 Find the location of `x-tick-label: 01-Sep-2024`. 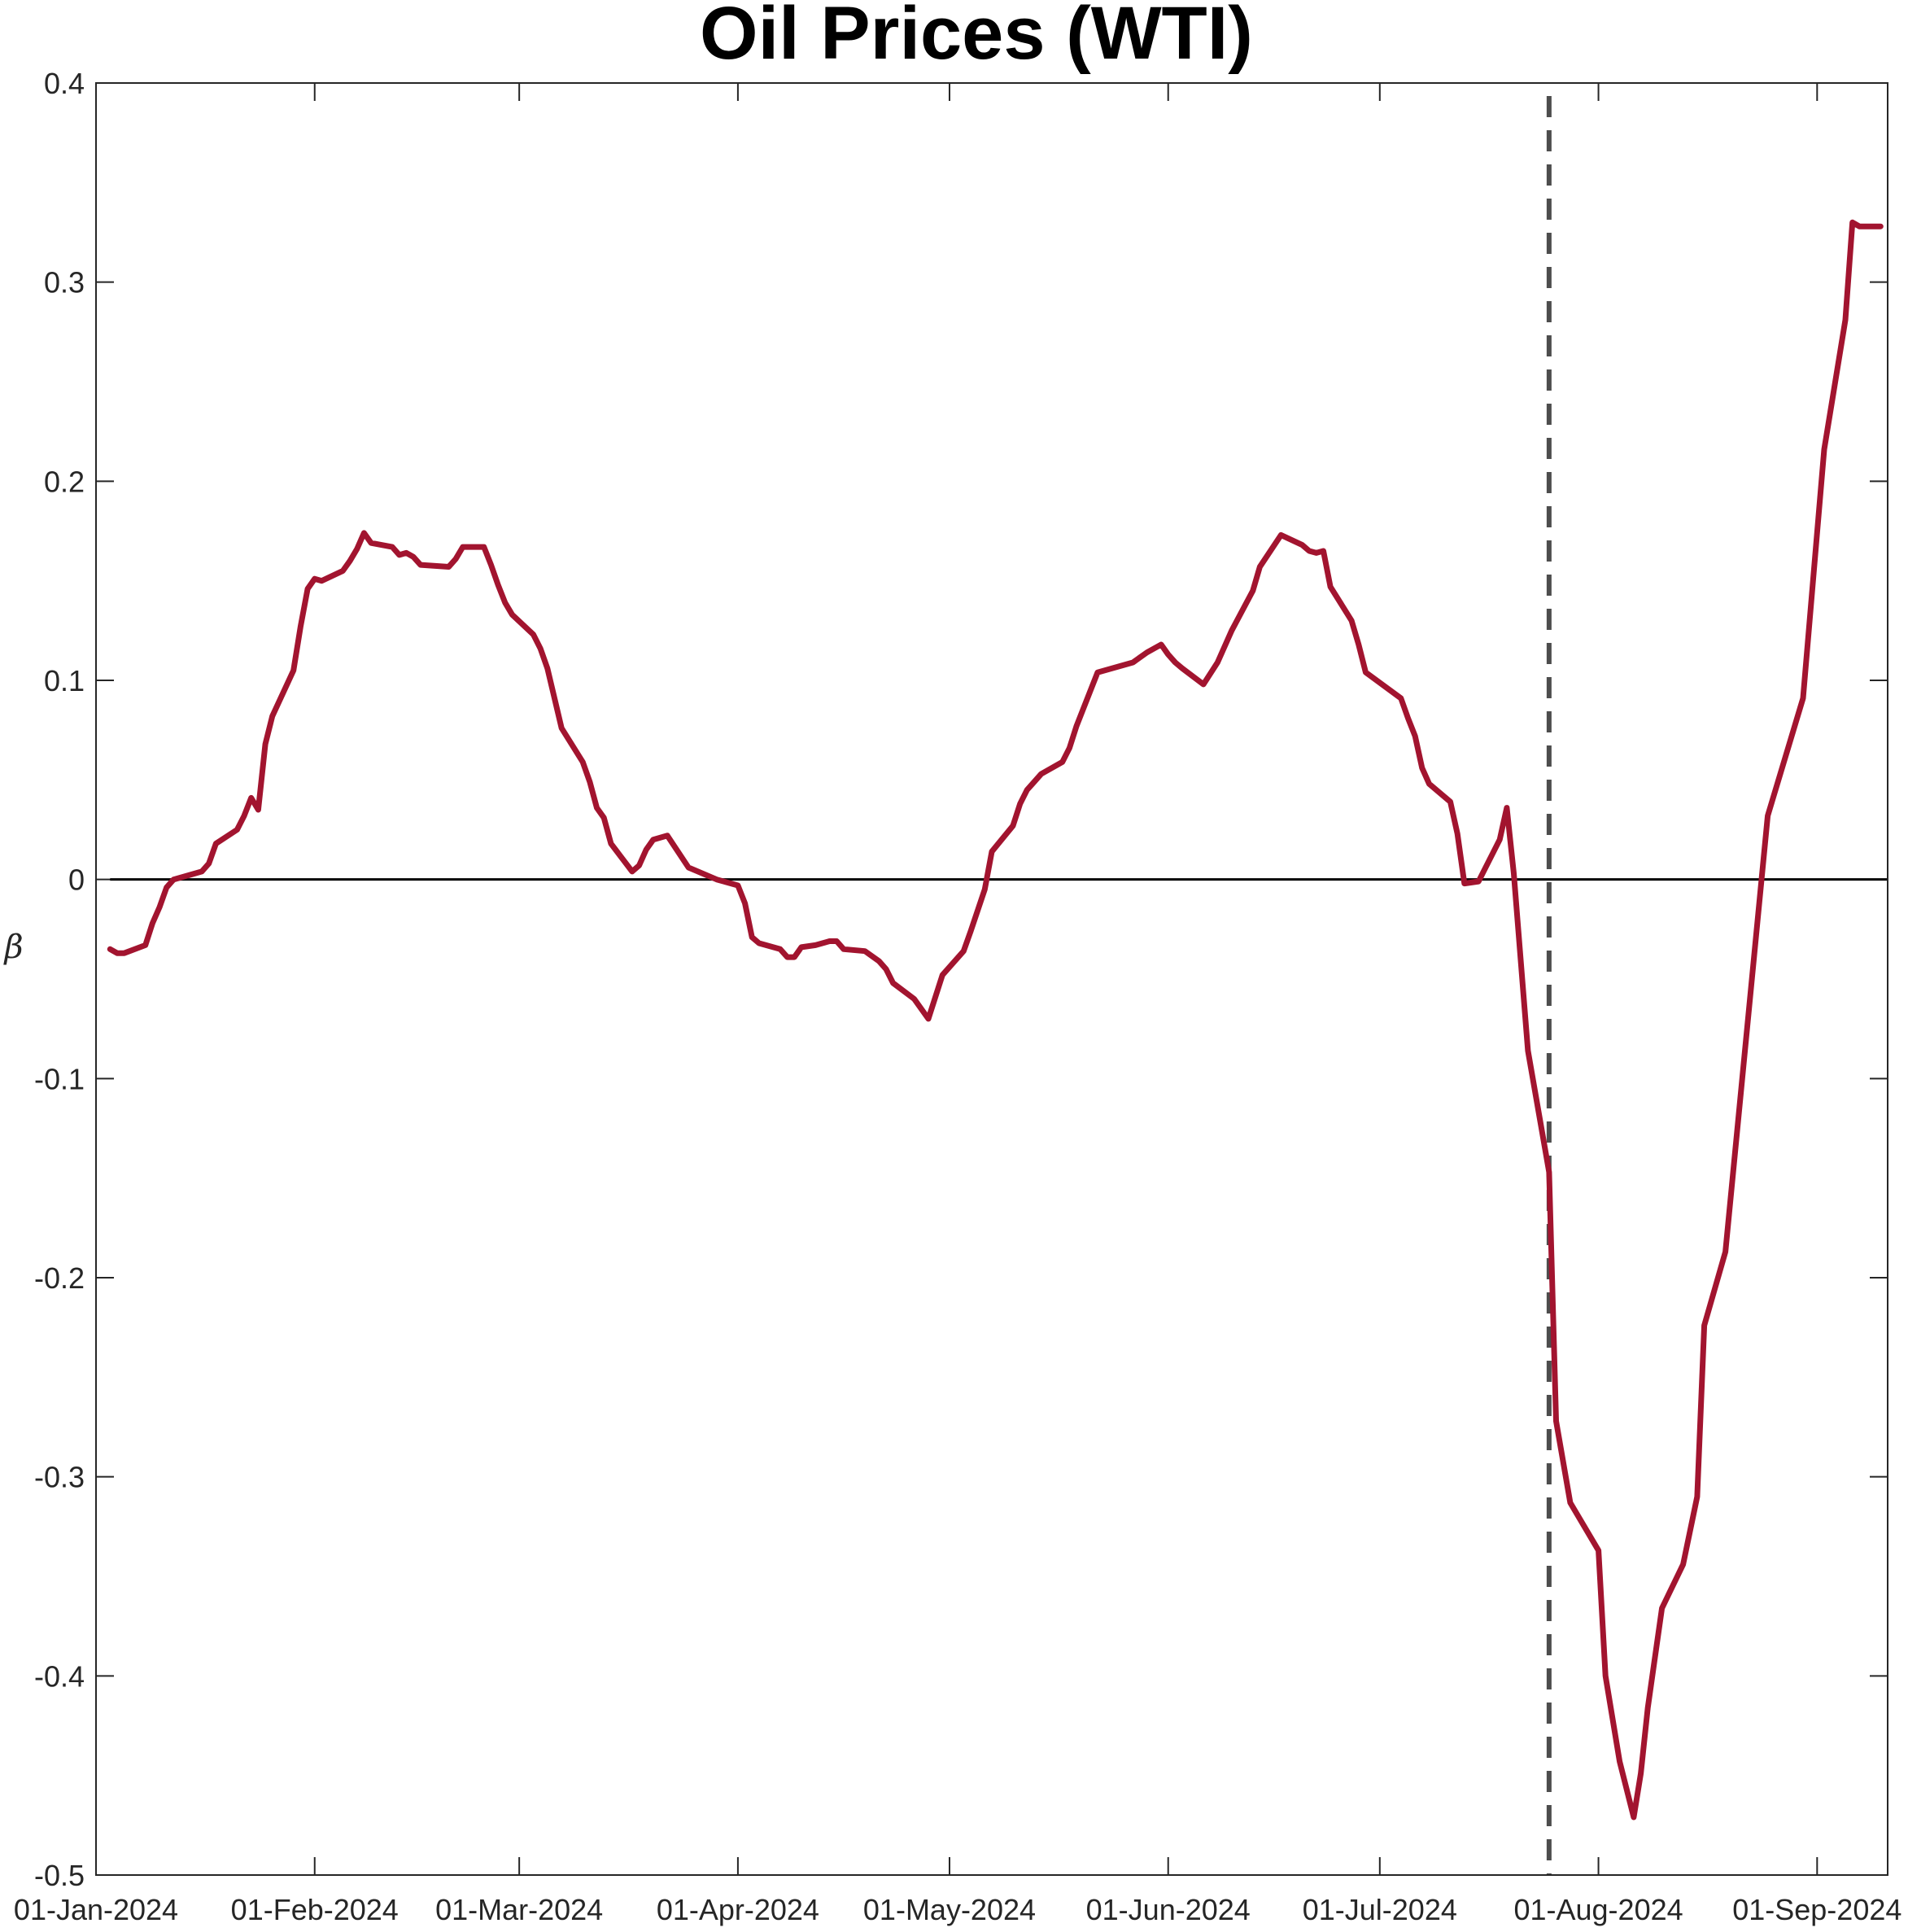

x-tick-label: 01-Sep-2024 is located at coordinates (1817, 1909).